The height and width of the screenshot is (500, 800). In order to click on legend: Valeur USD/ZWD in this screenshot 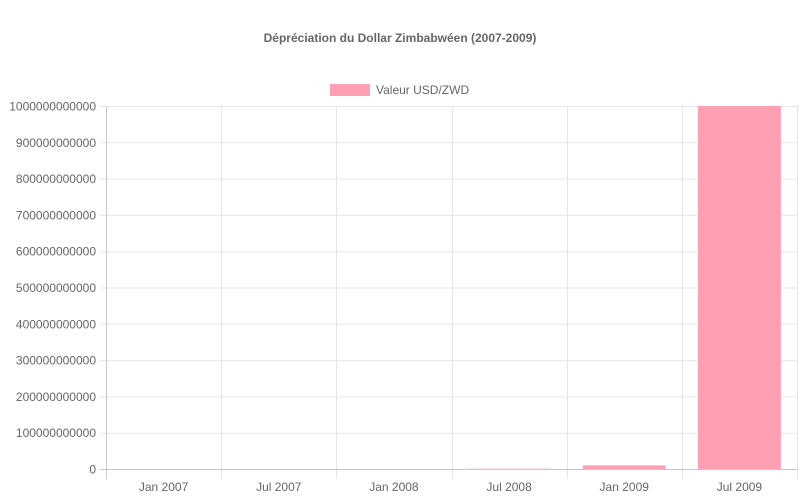, I will do `click(399, 90)`.